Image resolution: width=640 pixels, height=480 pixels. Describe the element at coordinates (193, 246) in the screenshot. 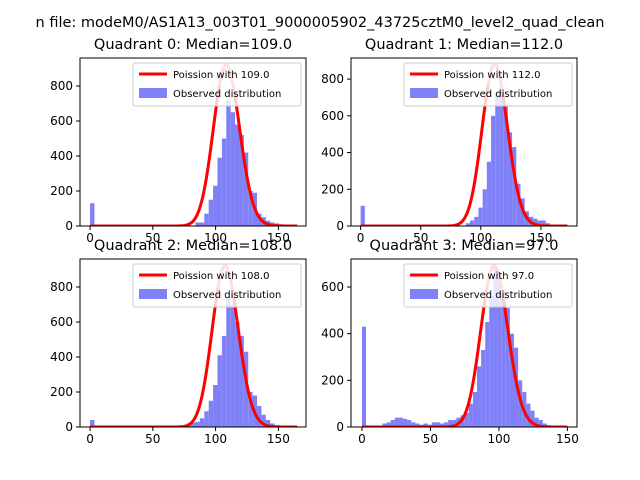

I see `quadrant-title: Quadrant 2: Median=108.0` at that location.